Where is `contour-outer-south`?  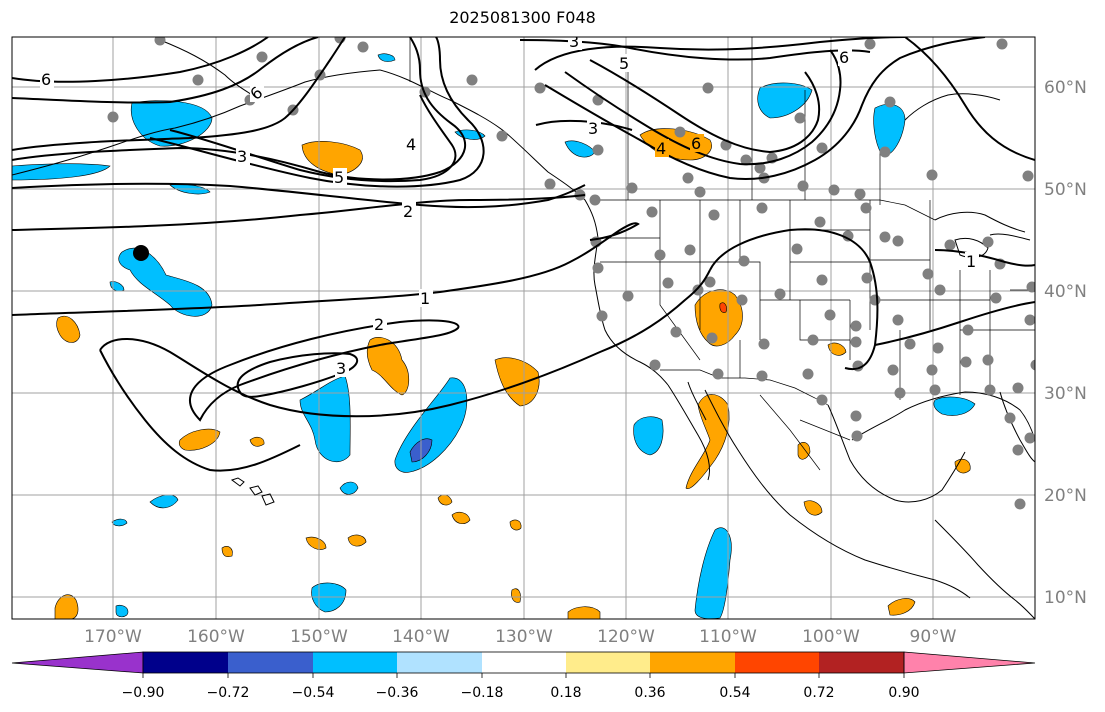
contour-outer-south is located at coordinates (200, 410).